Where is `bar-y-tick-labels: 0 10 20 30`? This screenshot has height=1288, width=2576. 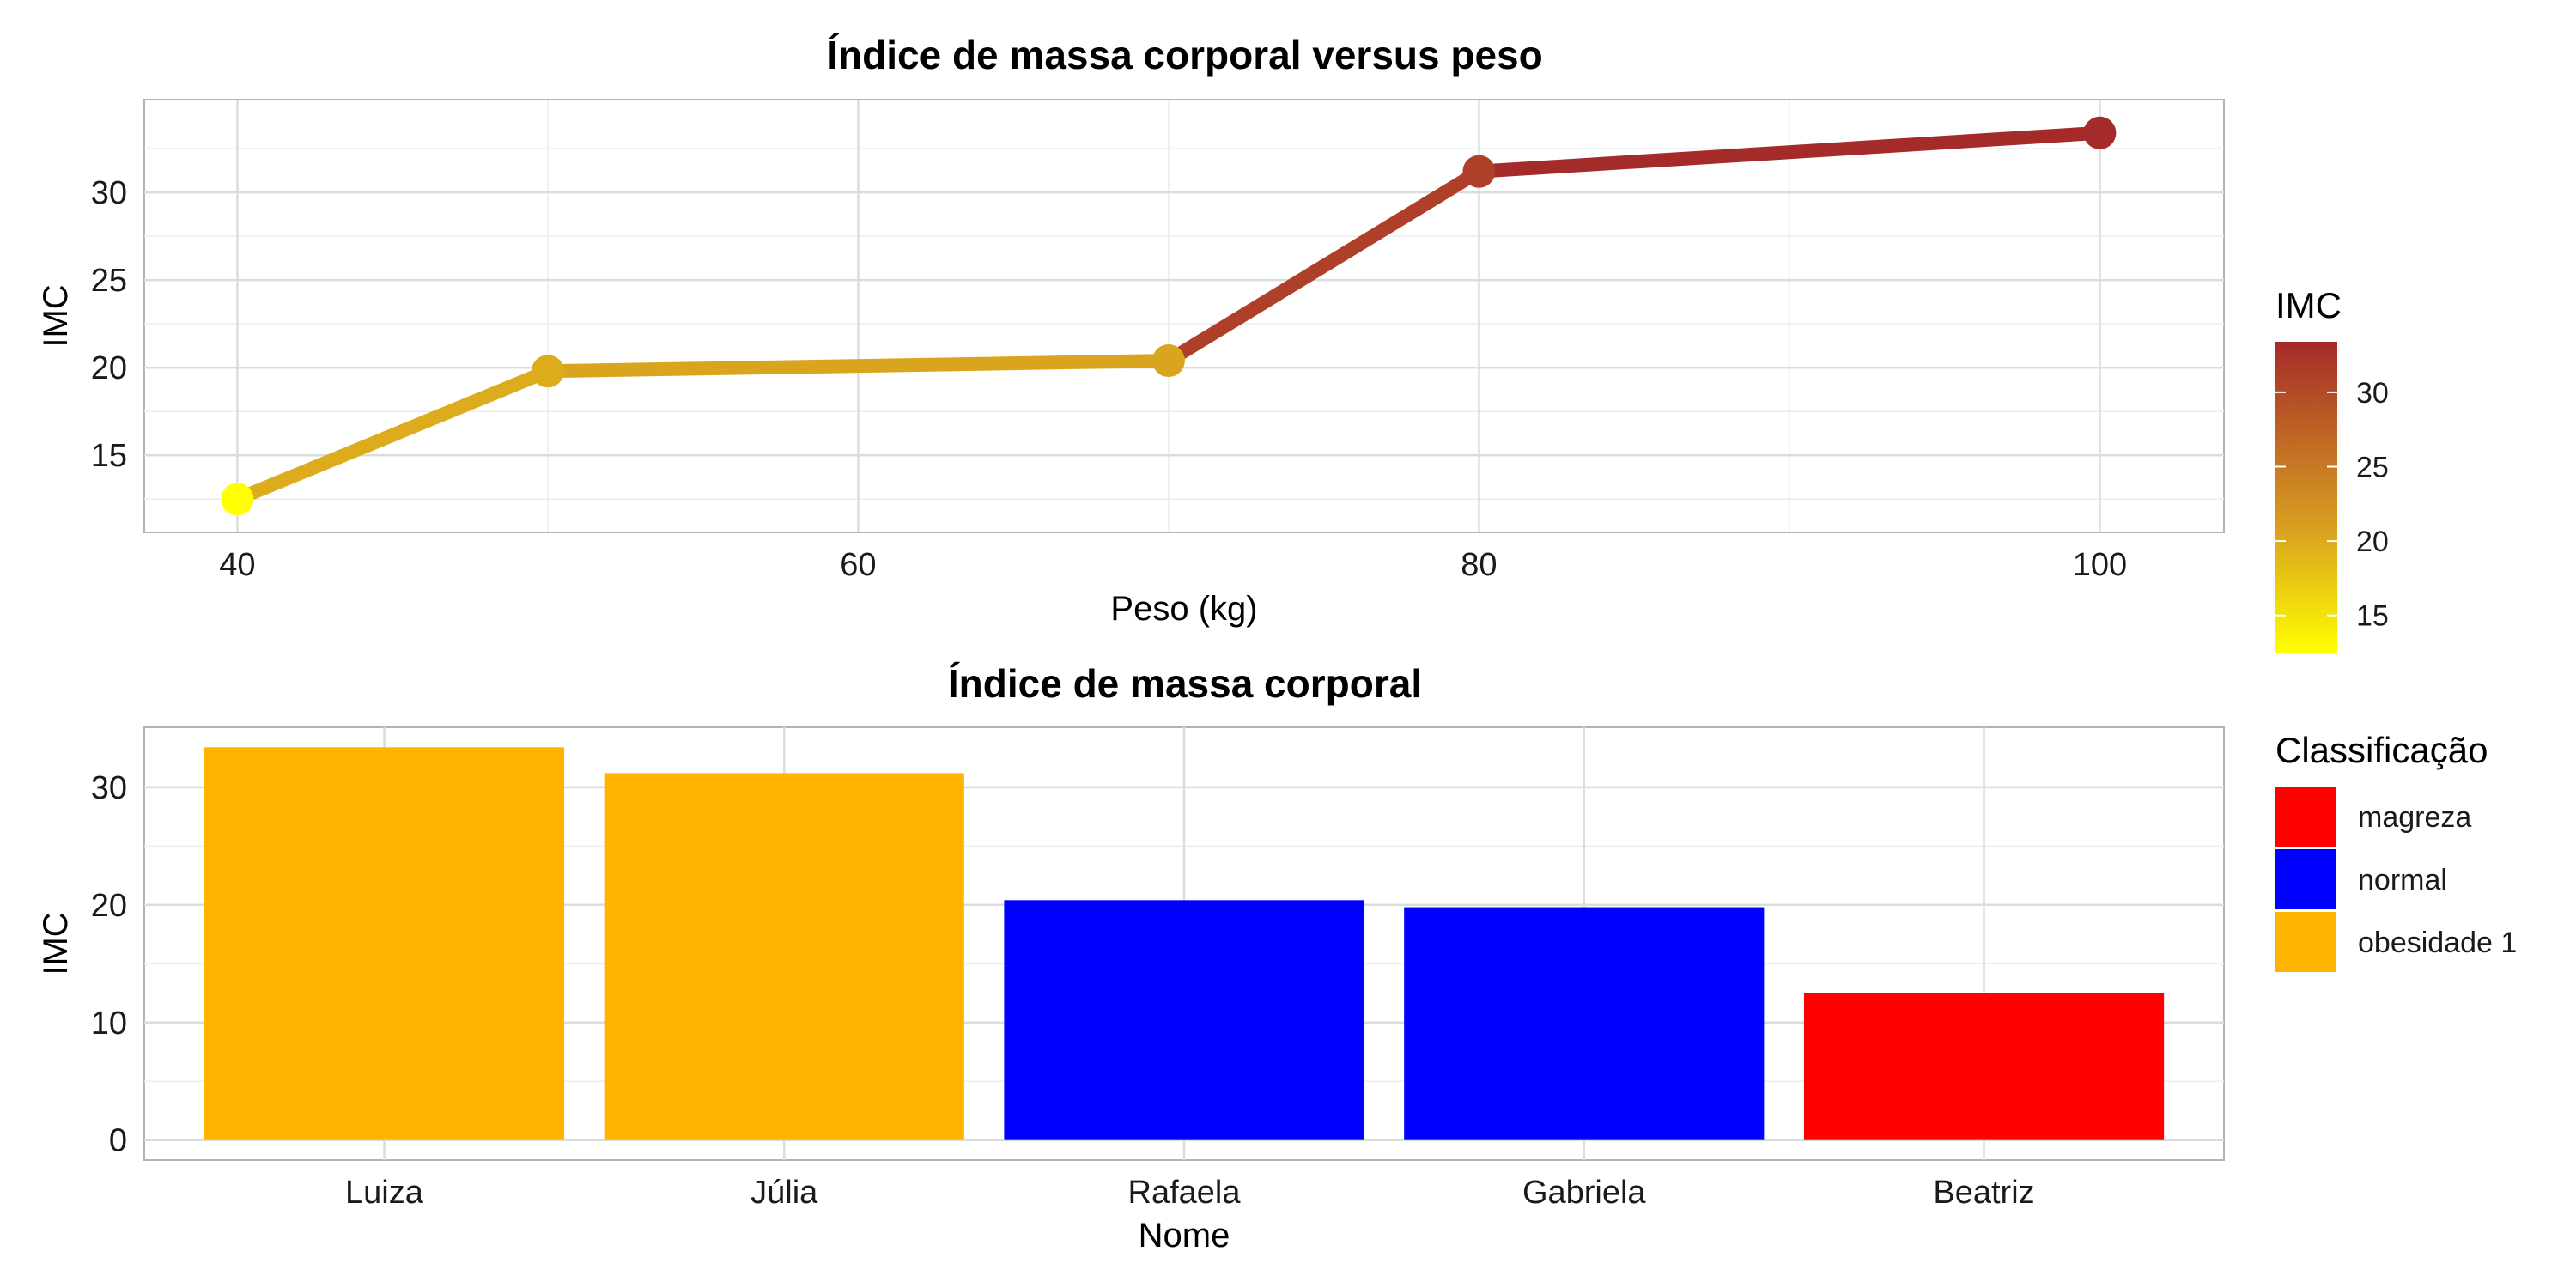 bar-y-tick-labels: 0 10 20 30 is located at coordinates (109, 965).